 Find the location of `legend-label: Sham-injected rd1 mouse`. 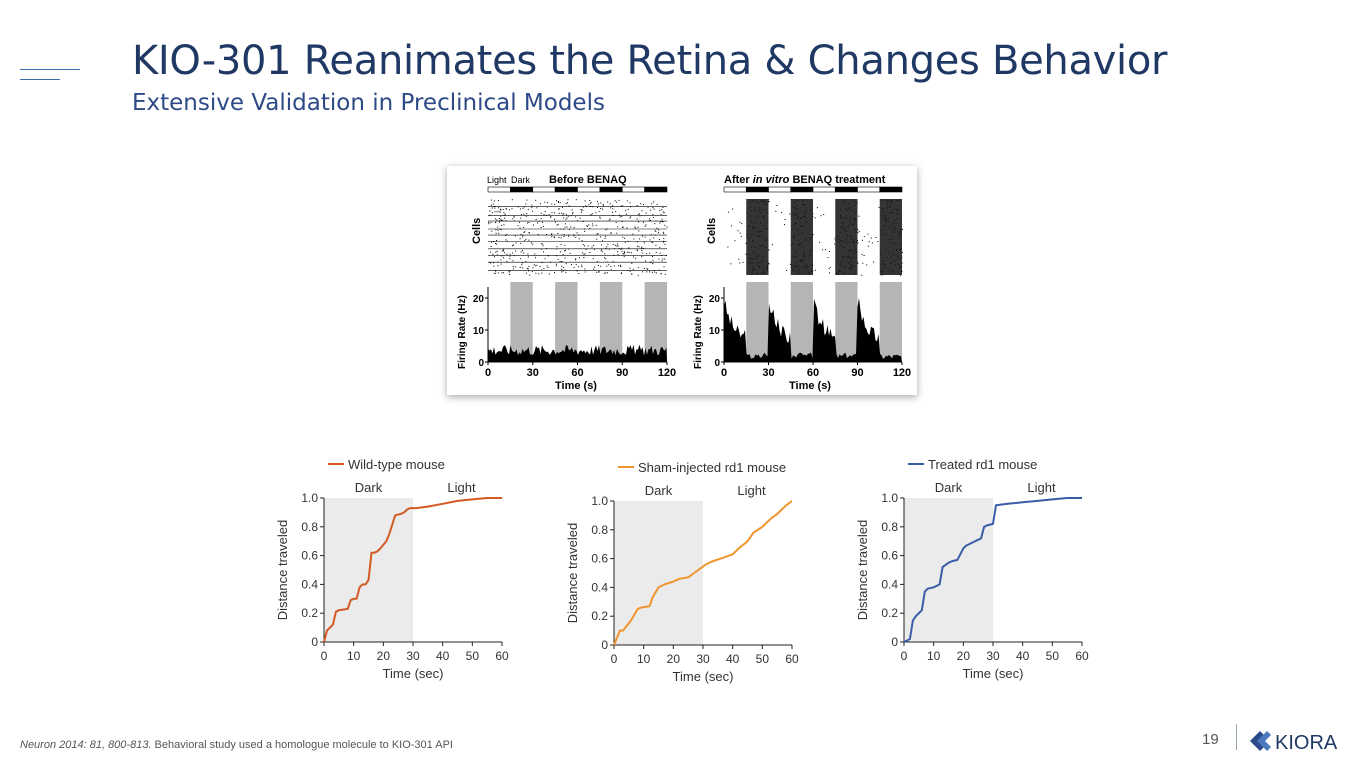

legend-label: Sham-injected rd1 mouse is located at coordinates (712, 467).